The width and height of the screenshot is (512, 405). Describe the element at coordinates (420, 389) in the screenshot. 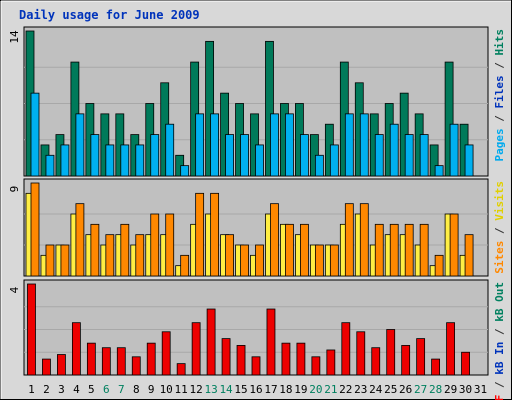

I see `x-tick-label: 27` at that location.